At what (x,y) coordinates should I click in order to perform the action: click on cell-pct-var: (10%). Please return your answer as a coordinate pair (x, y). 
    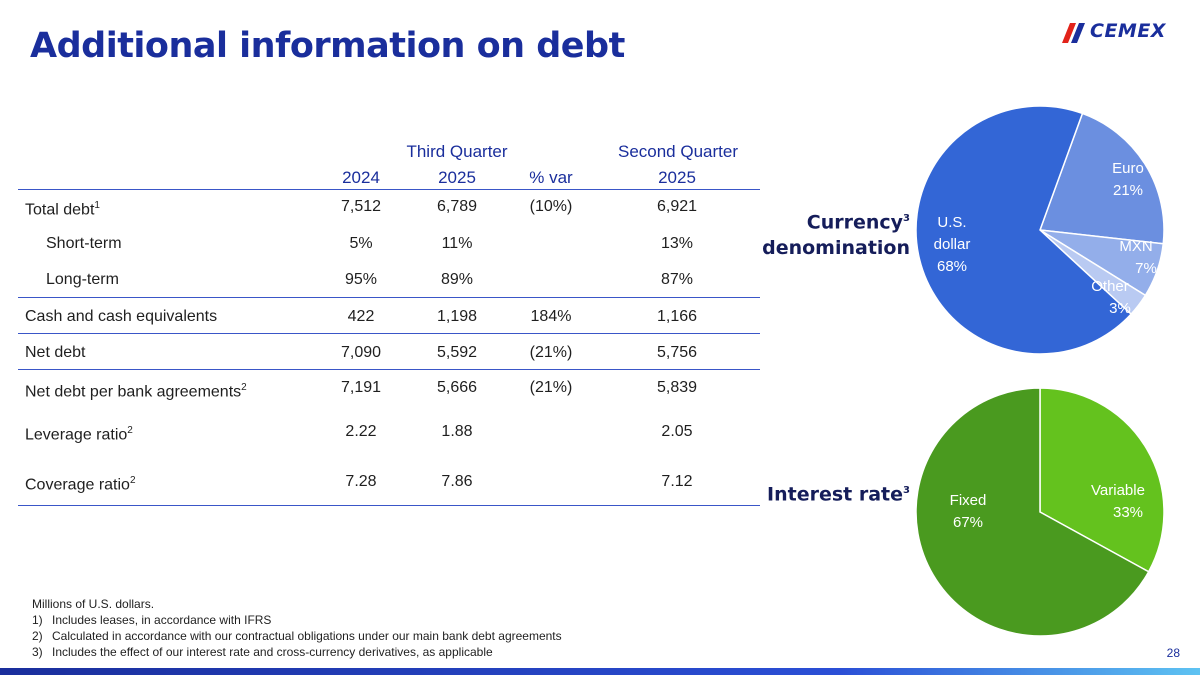
    Looking at the image, I should click on (551, 206).